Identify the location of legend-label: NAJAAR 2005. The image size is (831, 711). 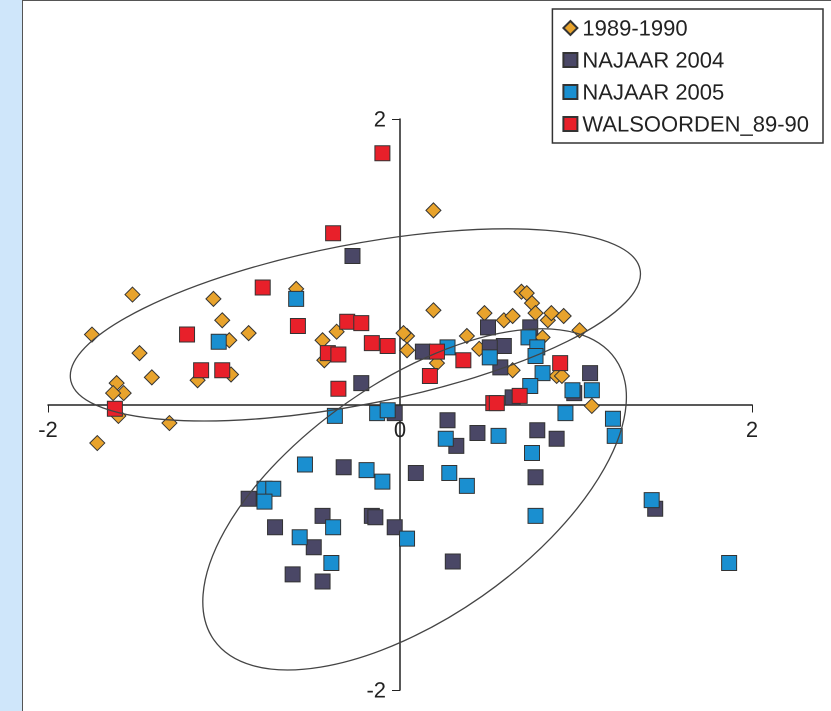
(653, 92).